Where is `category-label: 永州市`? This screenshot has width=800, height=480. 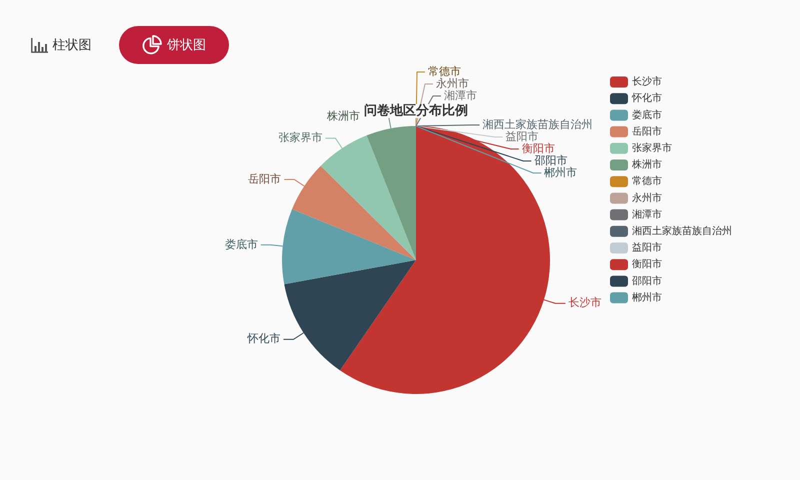 category-label: 永州市 is located at coordinates (452, 83).